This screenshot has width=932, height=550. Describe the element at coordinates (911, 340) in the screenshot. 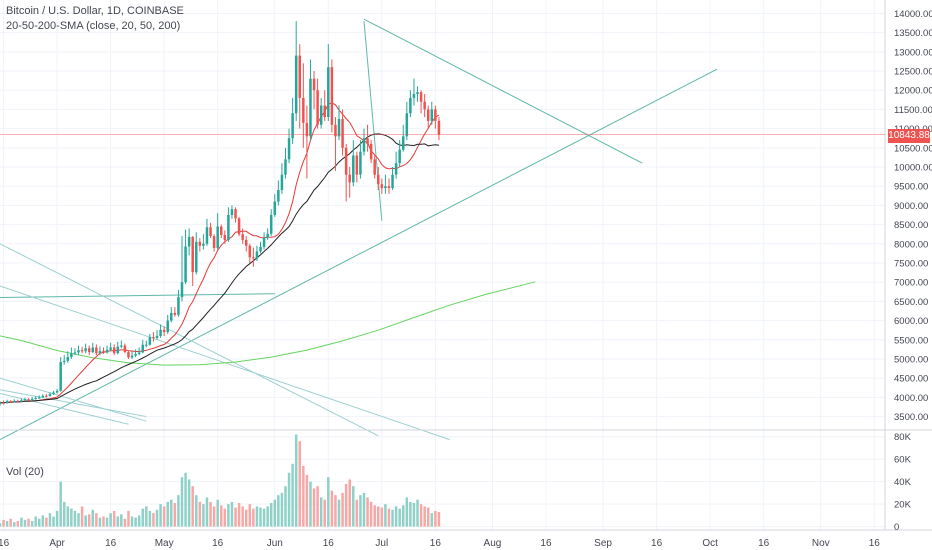

I see `price-tick-label: 5500.00` at that location.